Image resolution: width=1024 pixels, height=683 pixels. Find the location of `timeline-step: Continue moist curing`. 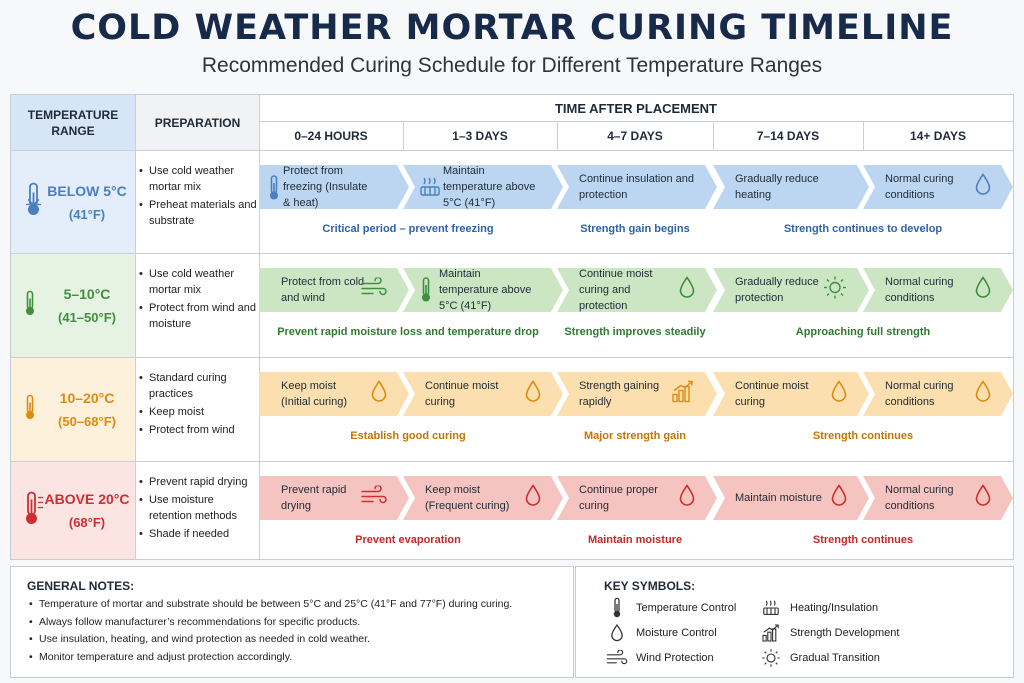

timeline-step: Continue moist curing is located at coordinates (483, 394).